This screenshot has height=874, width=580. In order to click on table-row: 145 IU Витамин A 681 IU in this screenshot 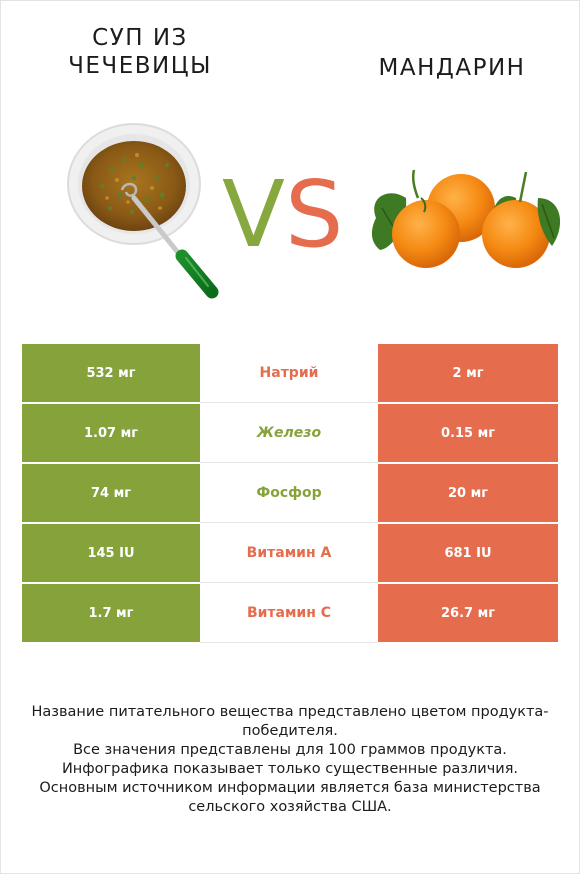, I will do `click(290, 554)`.